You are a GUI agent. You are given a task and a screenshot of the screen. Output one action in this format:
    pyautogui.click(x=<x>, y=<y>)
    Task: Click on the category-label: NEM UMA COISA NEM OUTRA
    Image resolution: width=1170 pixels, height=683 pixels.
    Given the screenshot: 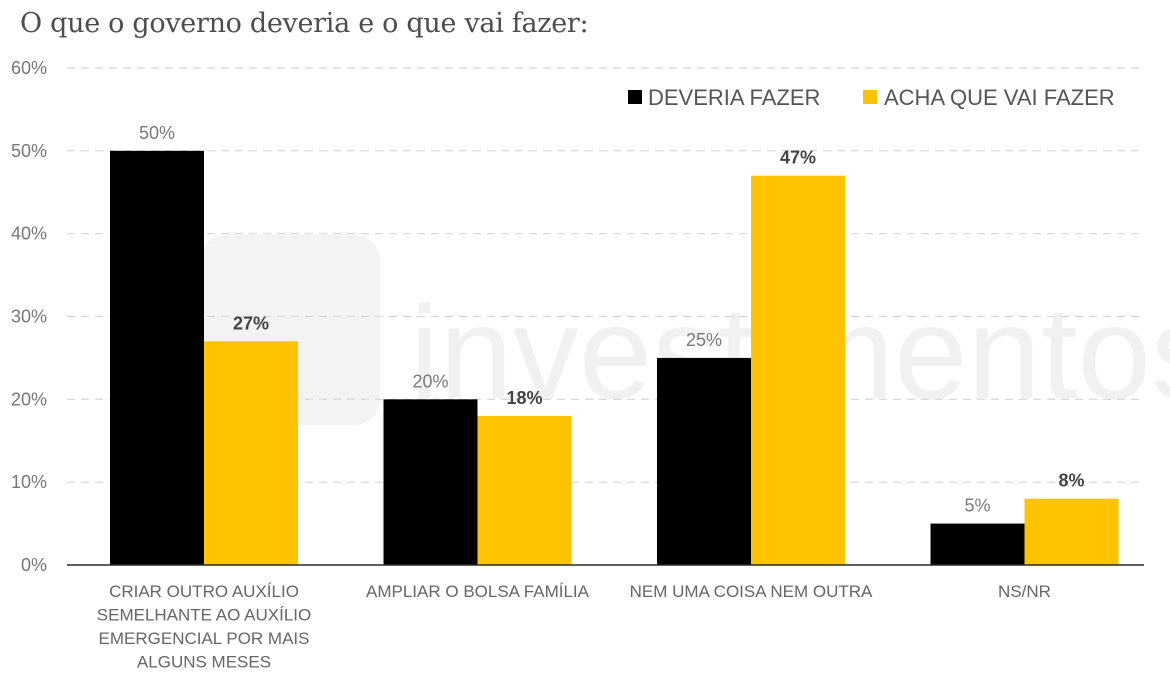 What is the action you would take?
    pyautogui.click(x=751, y=591)
    